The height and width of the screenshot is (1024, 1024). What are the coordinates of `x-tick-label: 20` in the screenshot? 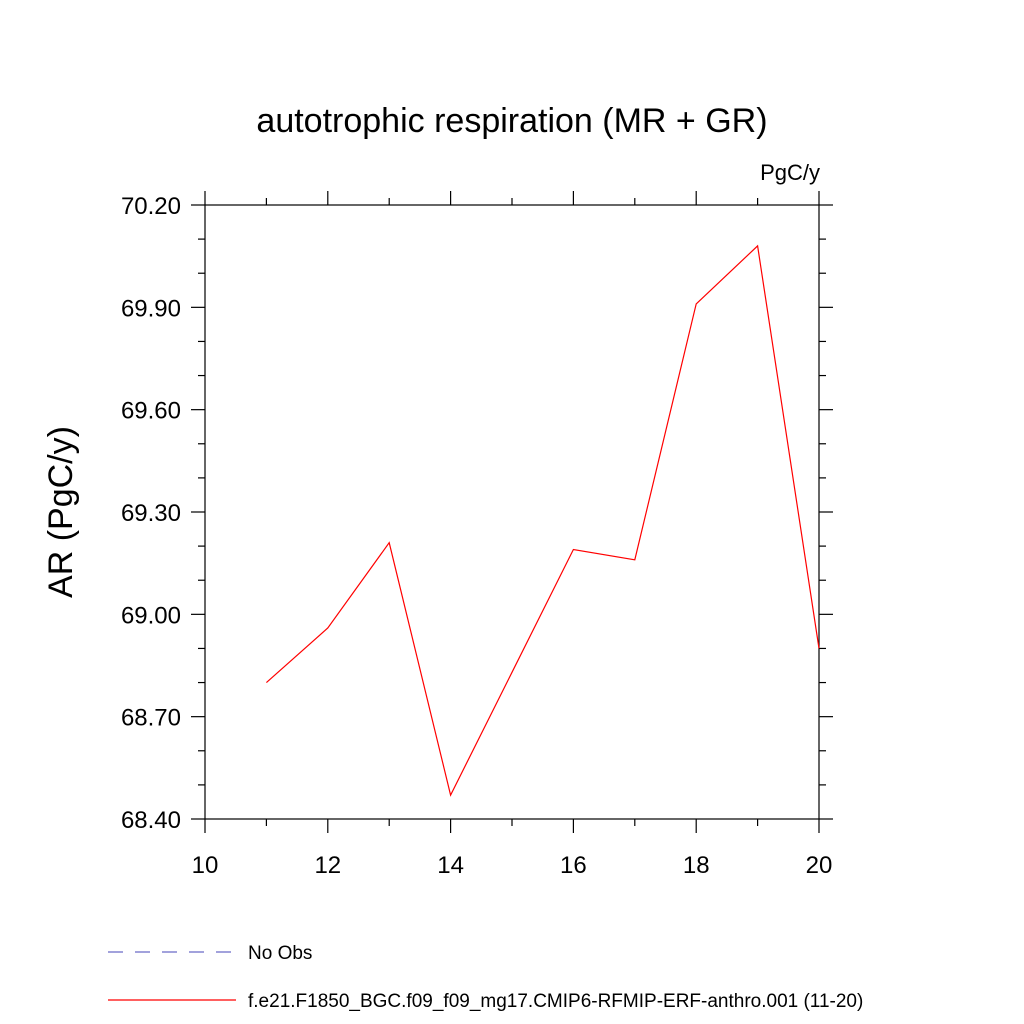 It's located at (819, 865).